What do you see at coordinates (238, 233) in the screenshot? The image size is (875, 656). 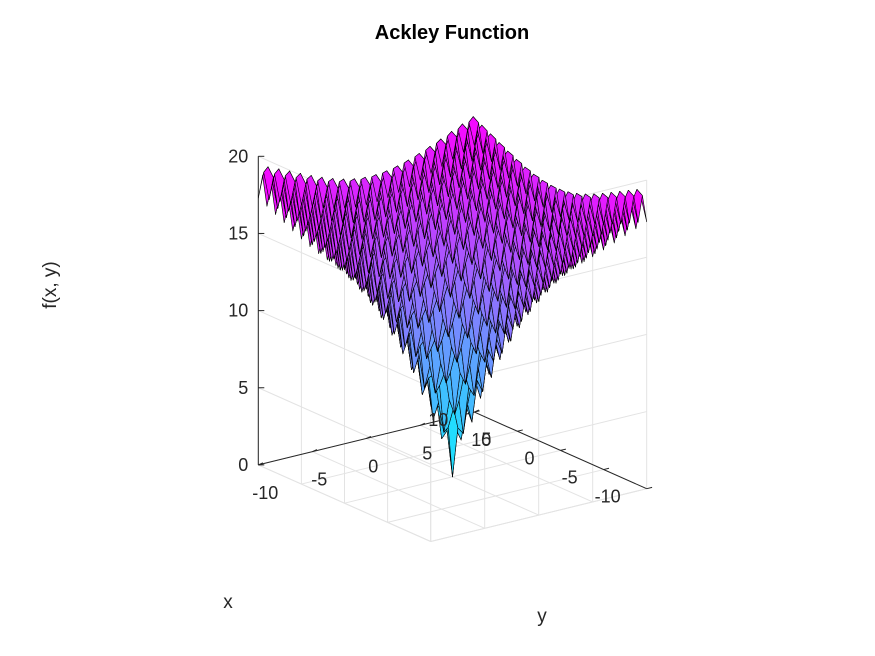 I see `z-tick-label: 15` at bounding box center [238, 233].